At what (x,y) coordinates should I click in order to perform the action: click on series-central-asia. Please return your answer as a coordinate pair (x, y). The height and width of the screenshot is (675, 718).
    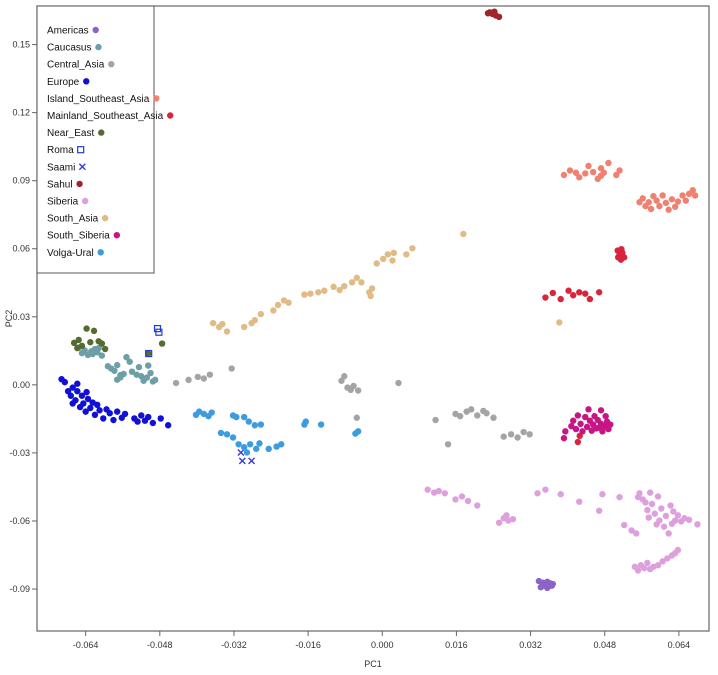
    Looking at the image, I should click on (352, 406).